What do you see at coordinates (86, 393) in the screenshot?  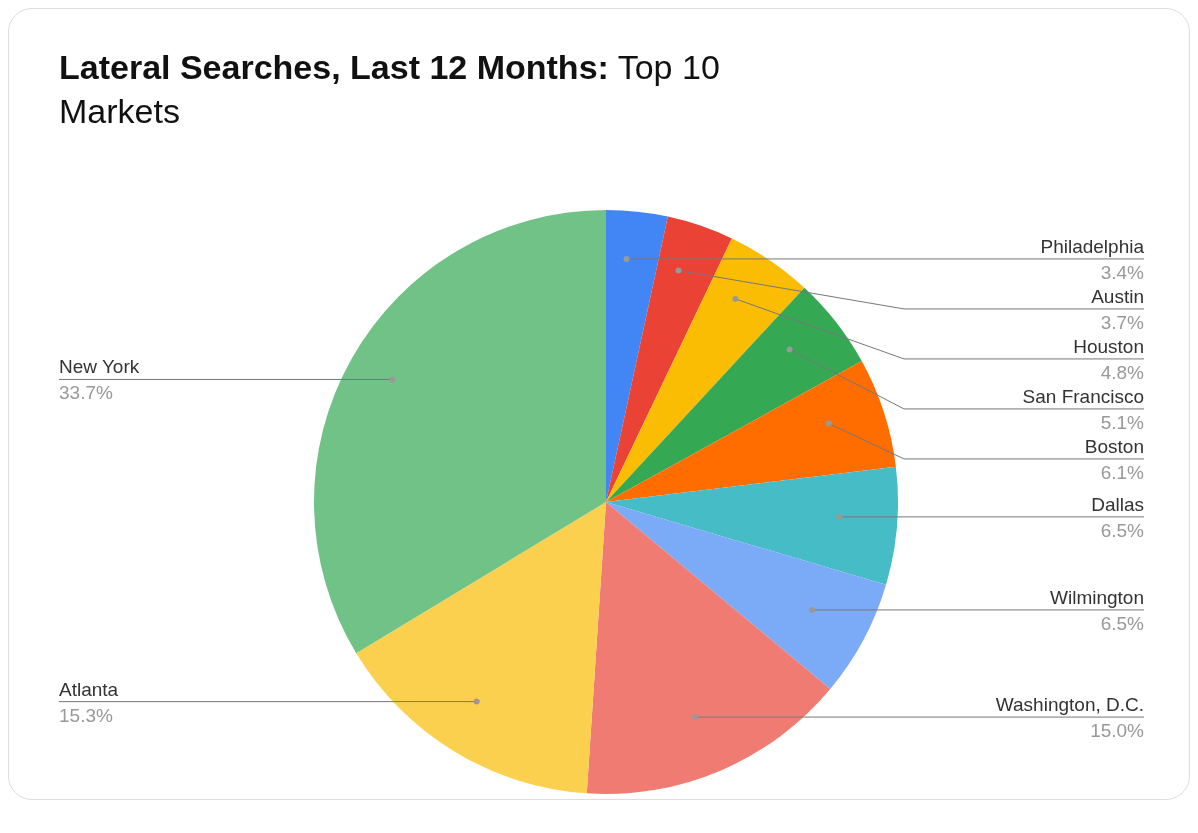 I see `data-label: 33.7%` at bounding box center [86, 393].